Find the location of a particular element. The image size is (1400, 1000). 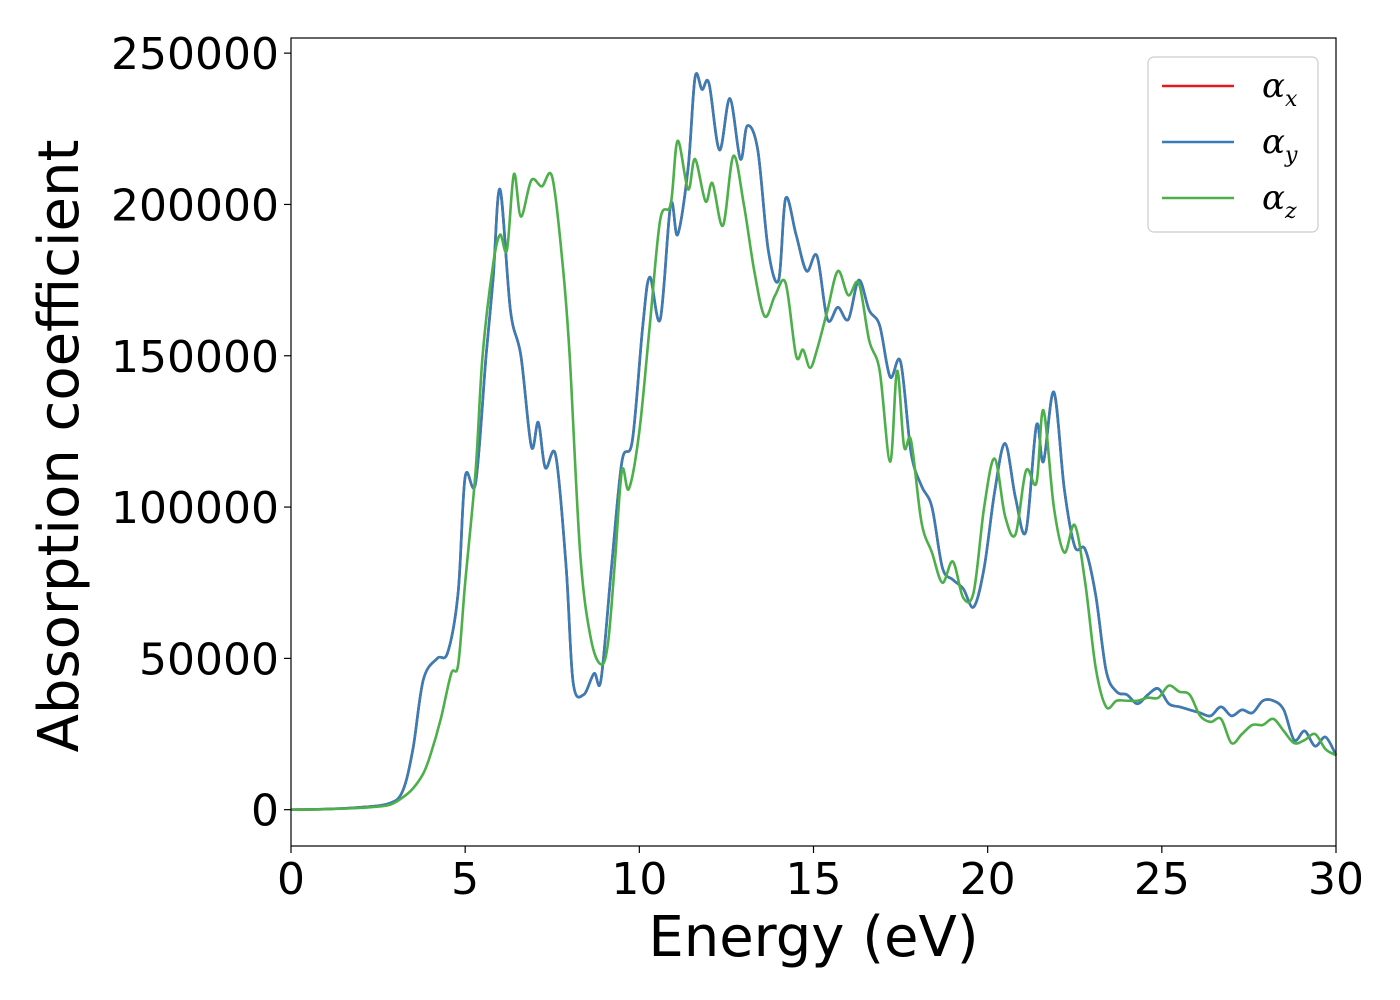

legend-box is located at coordinates (1233, 144).